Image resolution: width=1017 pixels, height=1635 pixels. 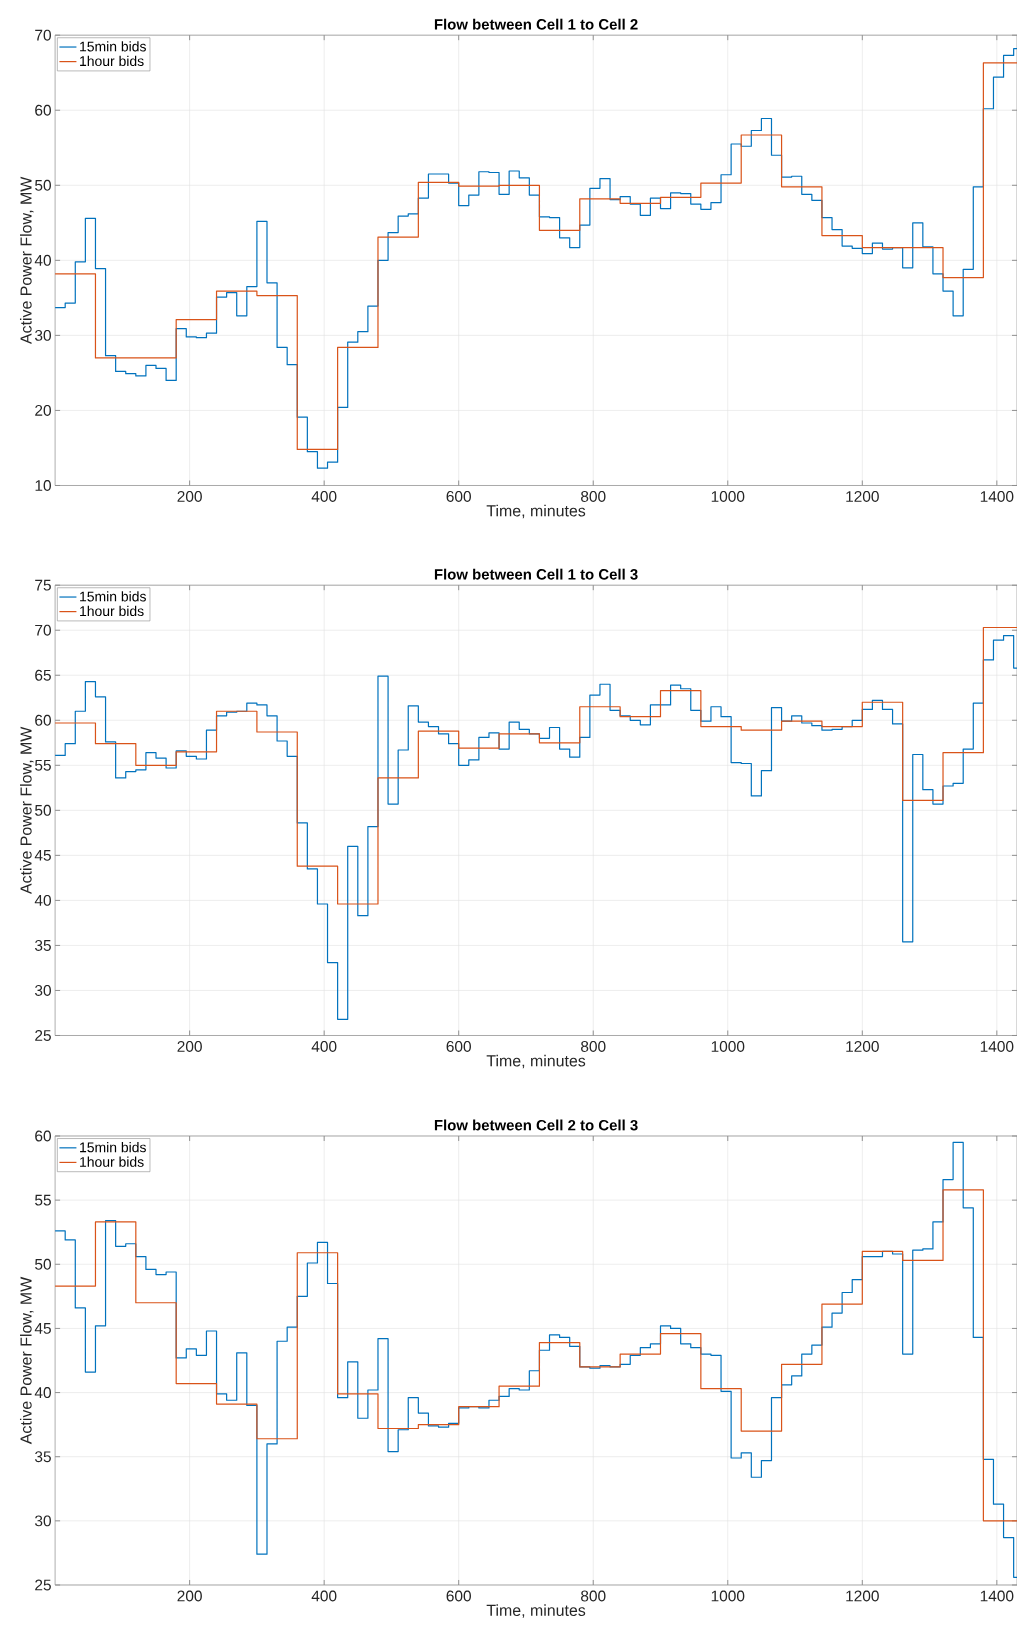 What do you see at coordinates (536, 24) in the screenshot?
I see `chart-title: Flow between Cell 1 to Cell 2` at bounding box center [536, 24].